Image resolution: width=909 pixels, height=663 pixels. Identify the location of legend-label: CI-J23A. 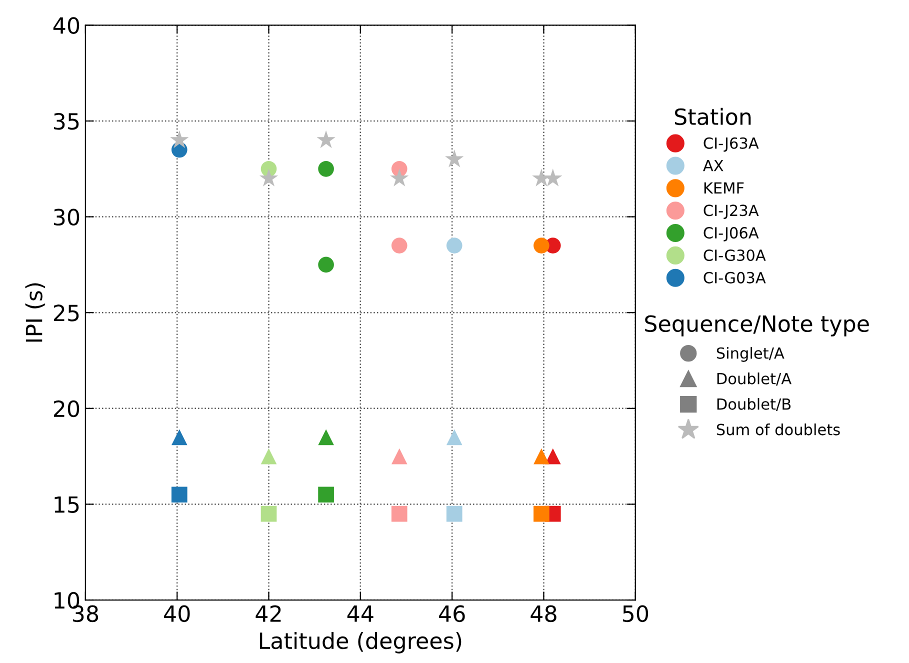
(731, 212).